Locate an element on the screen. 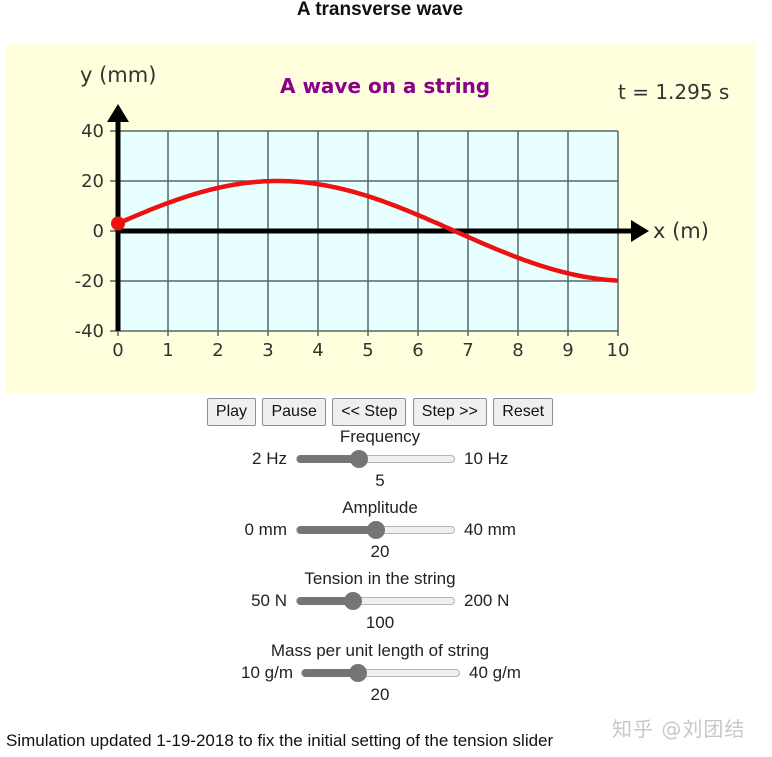 This screenshot has width=772, height=757. tension-label: Tension in the string is located at coordinates (380, 578).